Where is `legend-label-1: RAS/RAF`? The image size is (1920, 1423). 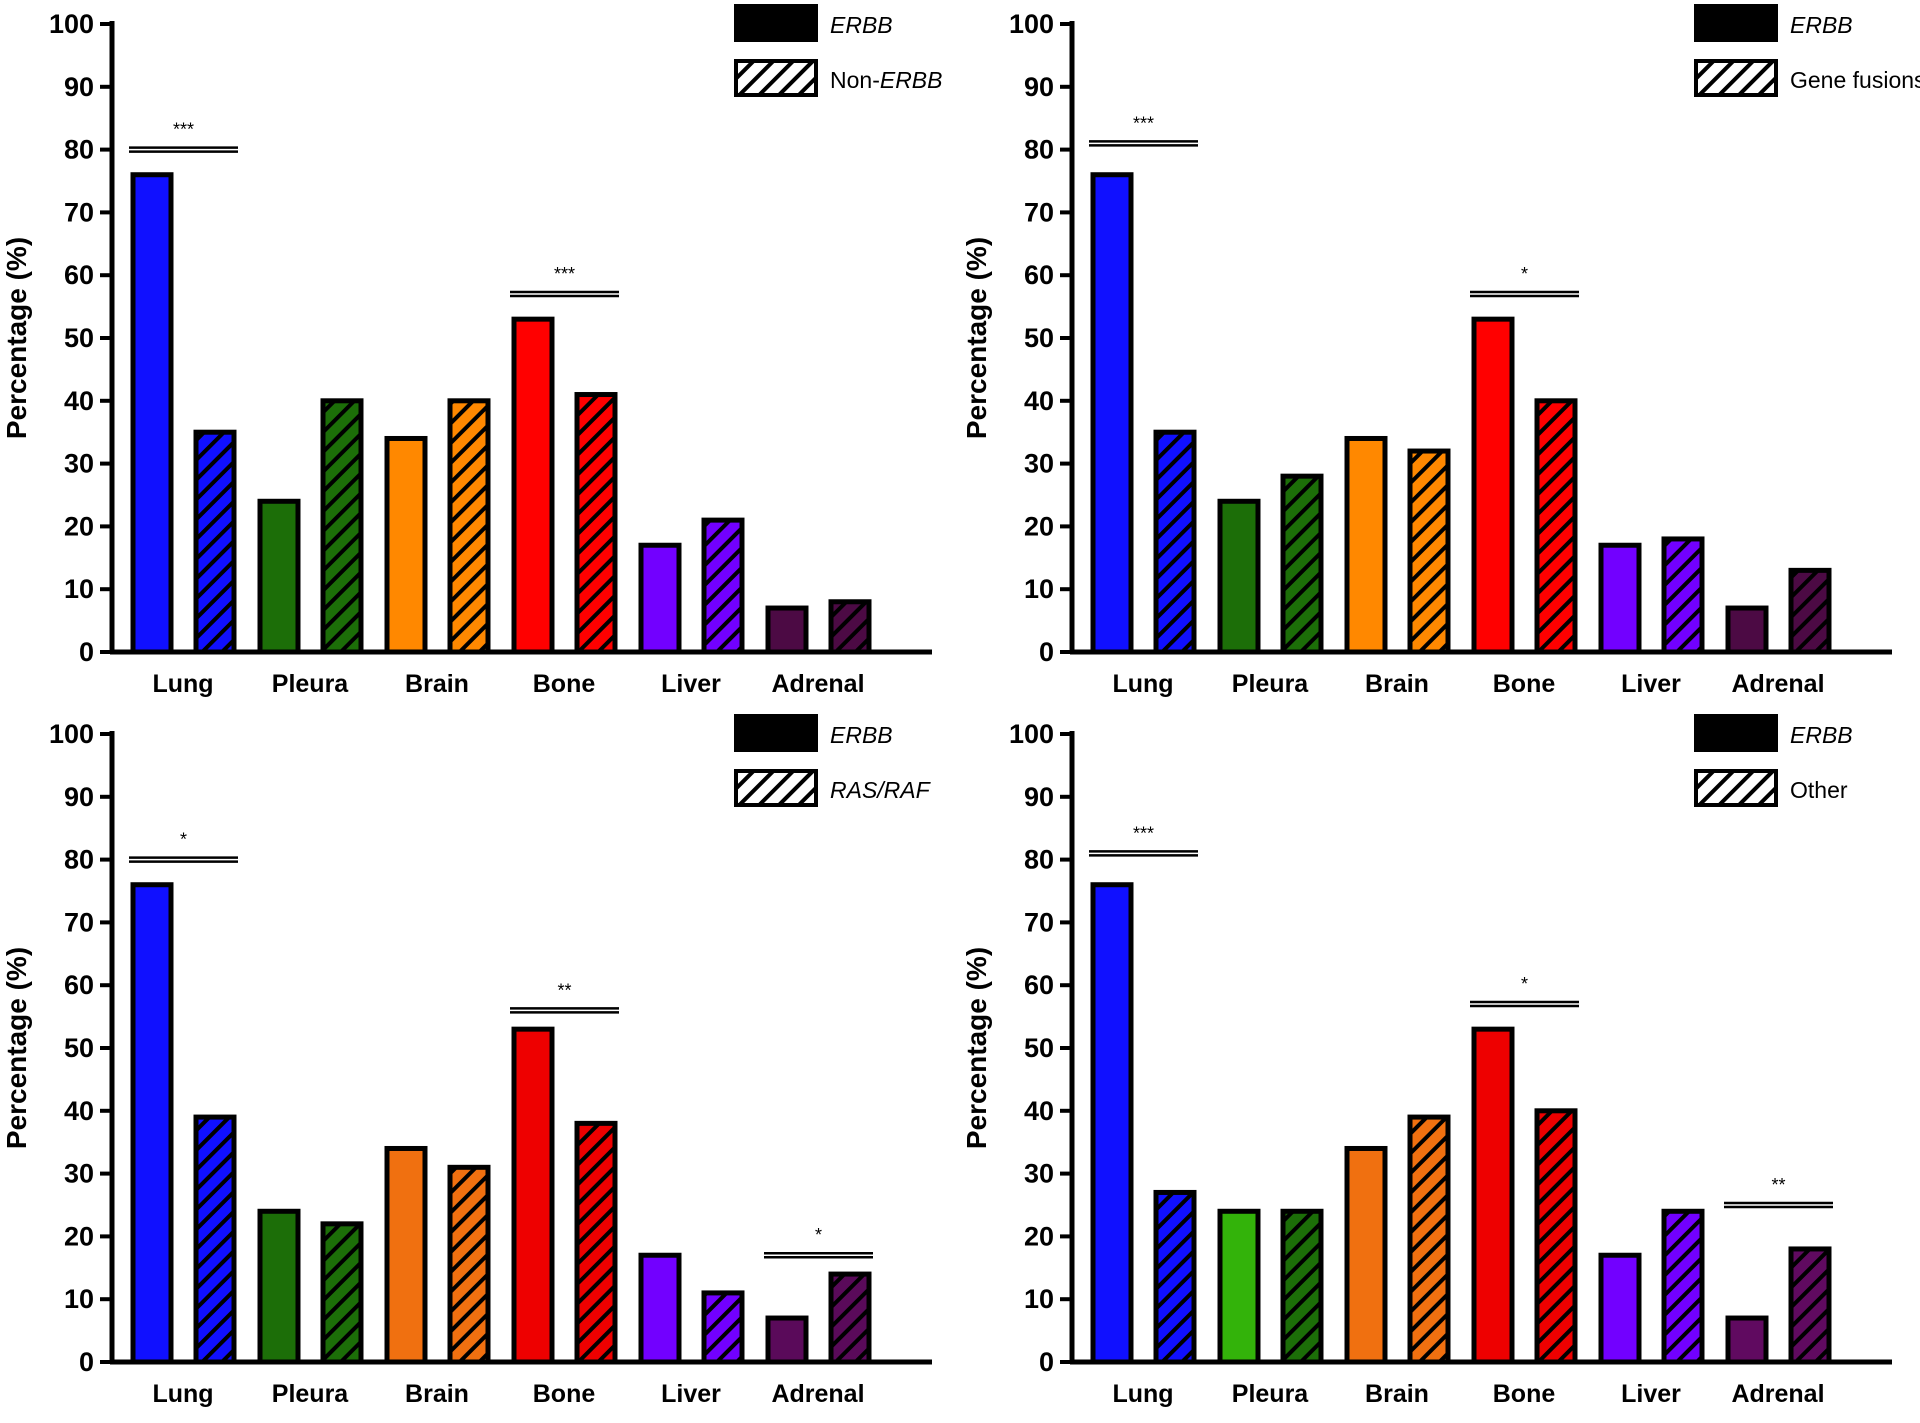
legend-label-1: RAS/RAF is located at coordinates (881, 790).